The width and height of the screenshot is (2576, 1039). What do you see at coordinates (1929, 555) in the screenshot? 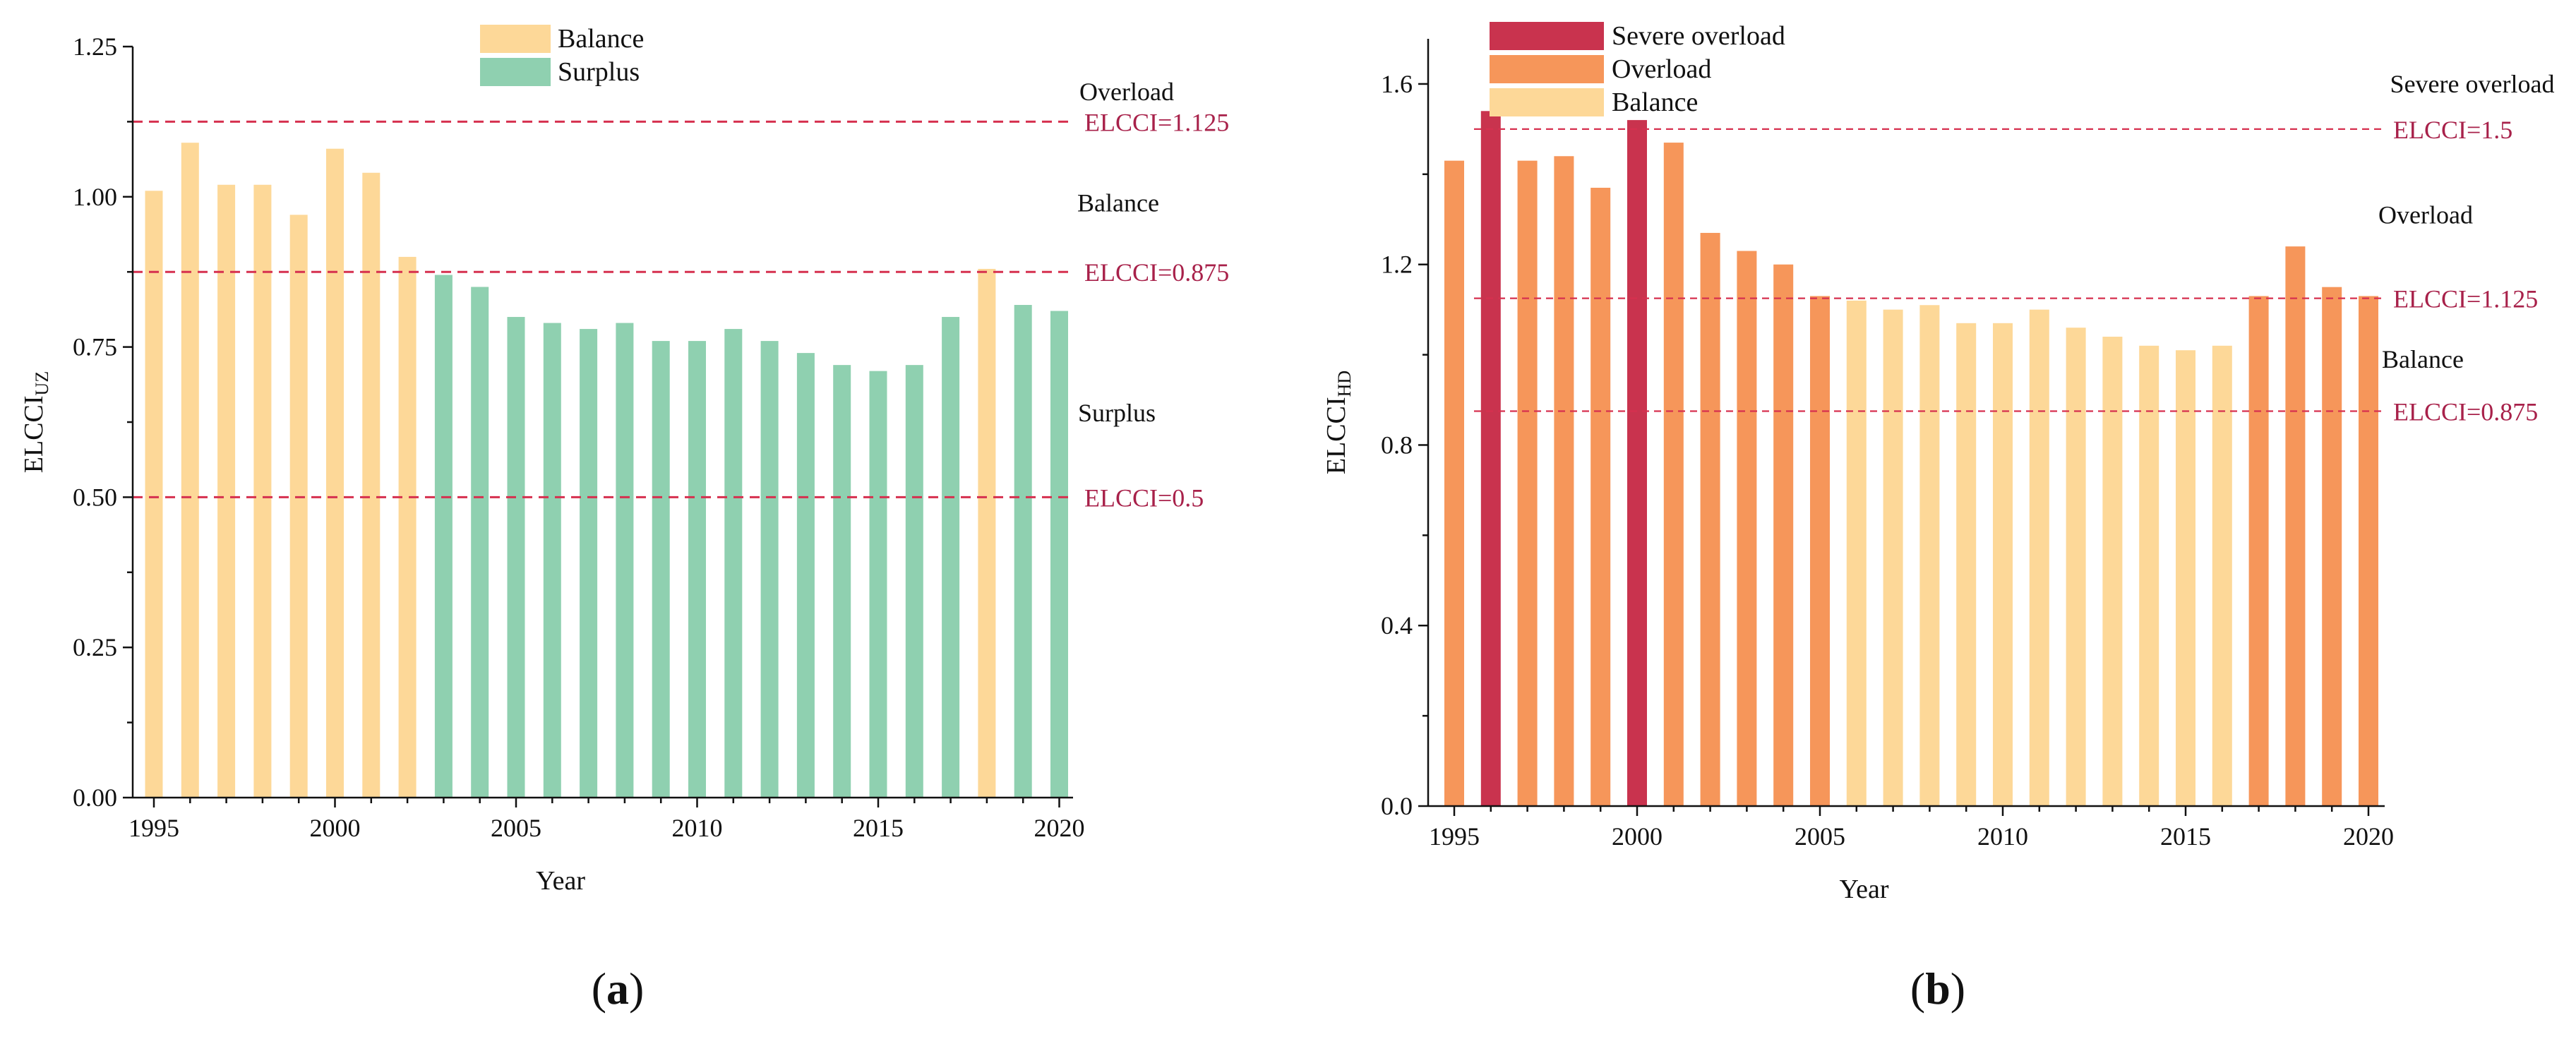
I see `bar-2008` at bounding box center [1929, 555].